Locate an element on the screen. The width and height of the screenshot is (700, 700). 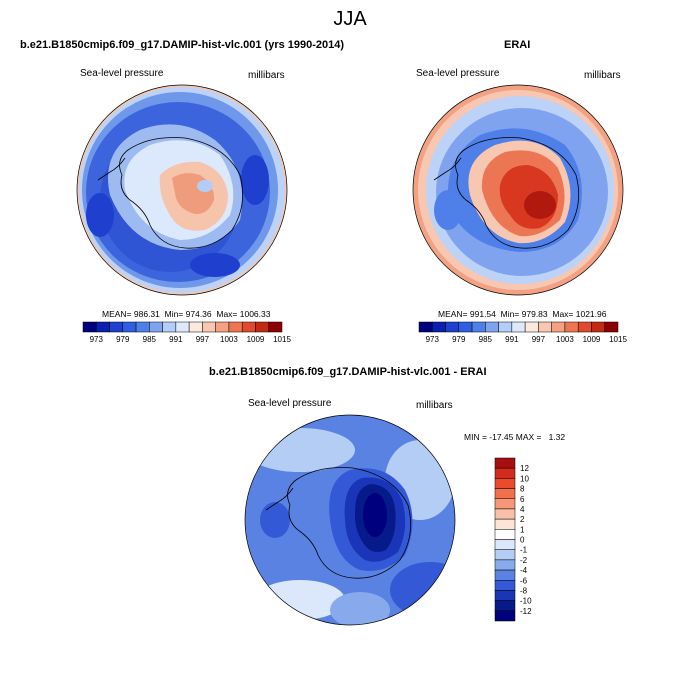
panel1-colorbar: 973 979 985 991 997 1003 1009 1015 is located at coordinates (186, 332).